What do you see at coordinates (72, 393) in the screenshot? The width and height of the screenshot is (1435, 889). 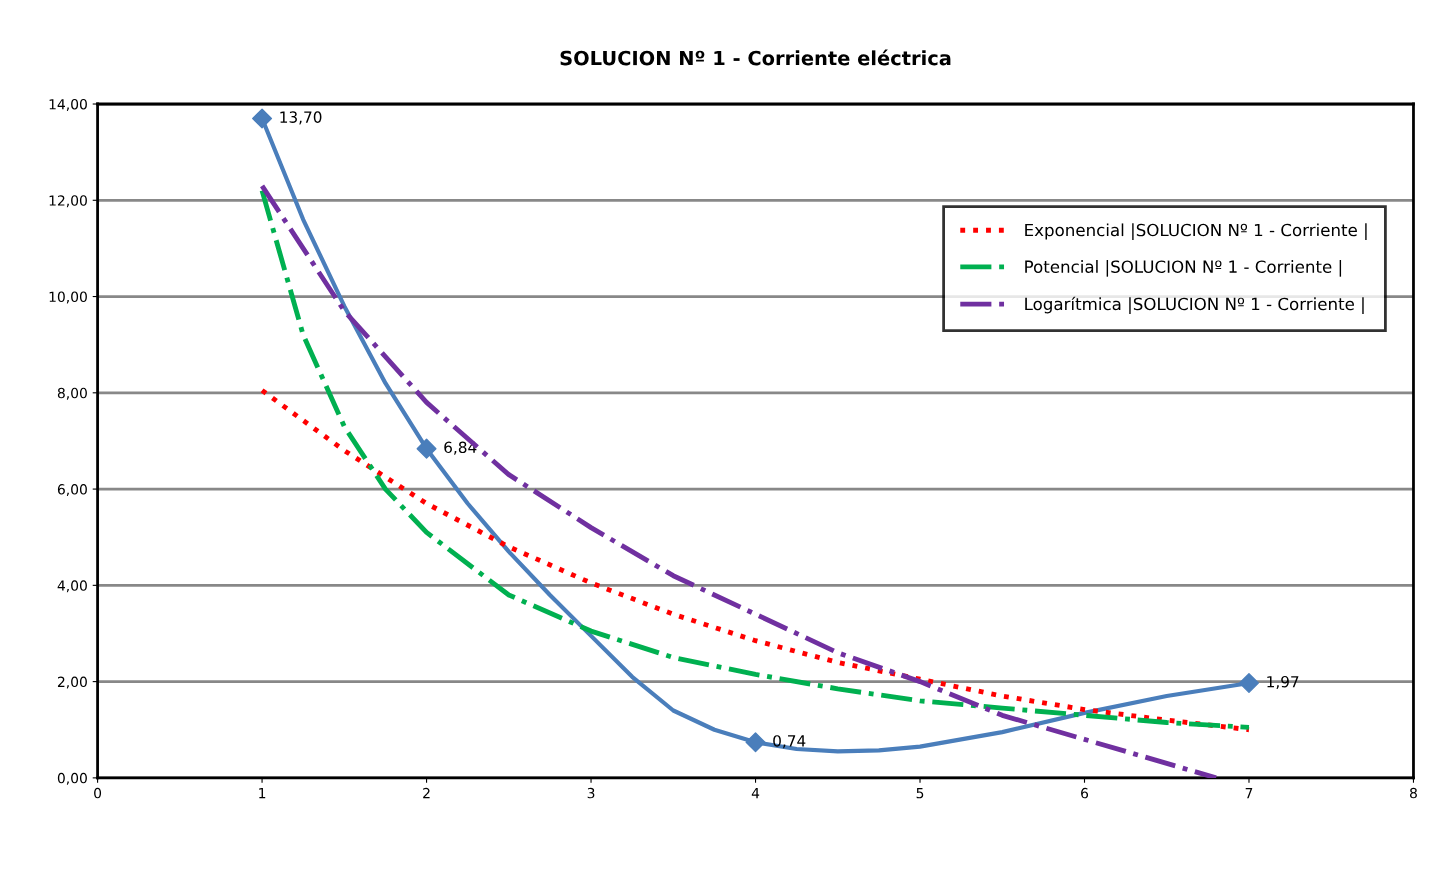 I see `y-tick-label: 8,00` at bounding box center [72, 393].